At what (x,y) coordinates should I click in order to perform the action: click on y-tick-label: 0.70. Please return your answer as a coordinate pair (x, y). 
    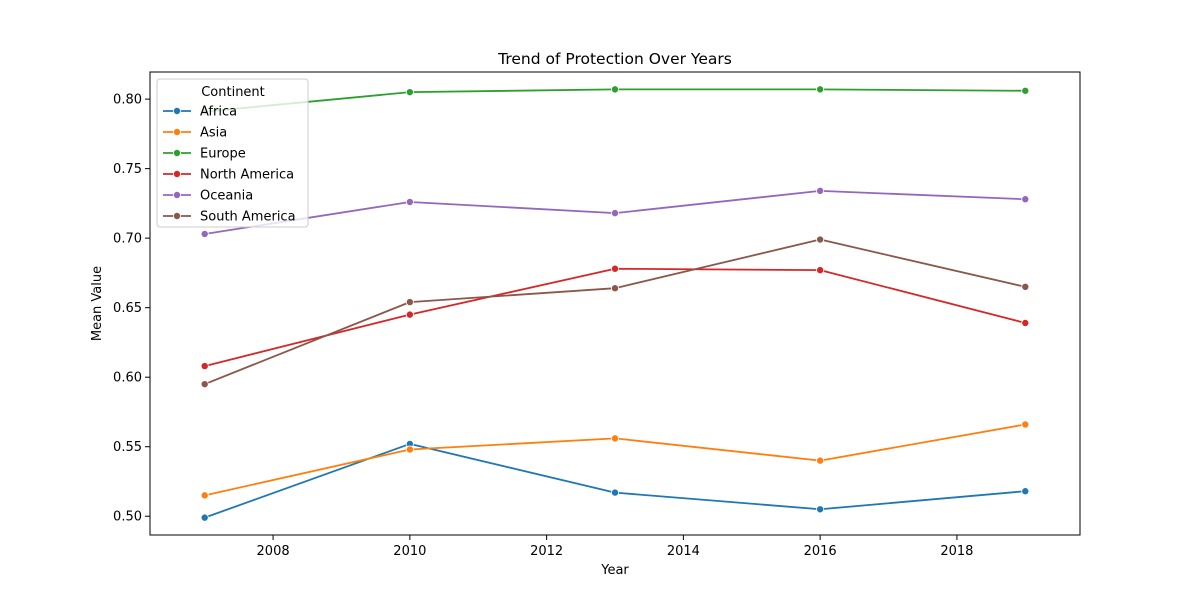
    Looking at the image, I should click on (127, 239).